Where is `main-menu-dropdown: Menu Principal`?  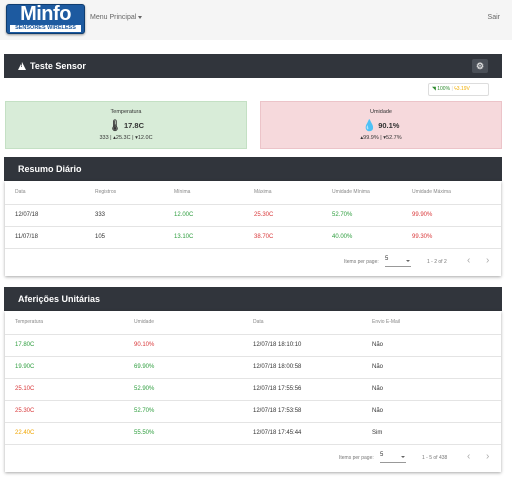 main-menu-dropdown: Menu Principal is located at coordinates (116, 17).